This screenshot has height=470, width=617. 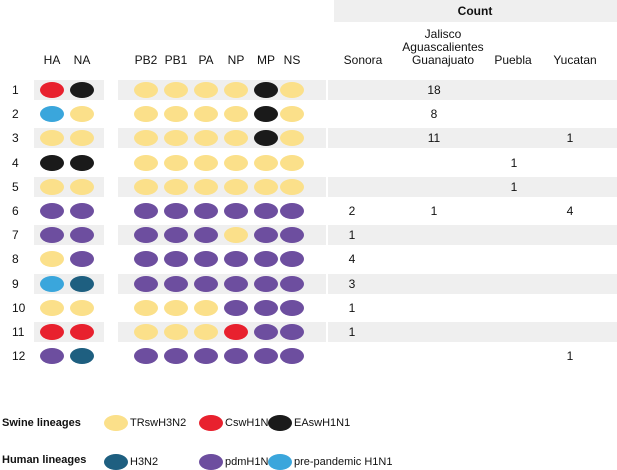 What do you see at coordinates (352, 283) in the screenshot?
I see `count-value: 3` at bounding box center [352, 283].